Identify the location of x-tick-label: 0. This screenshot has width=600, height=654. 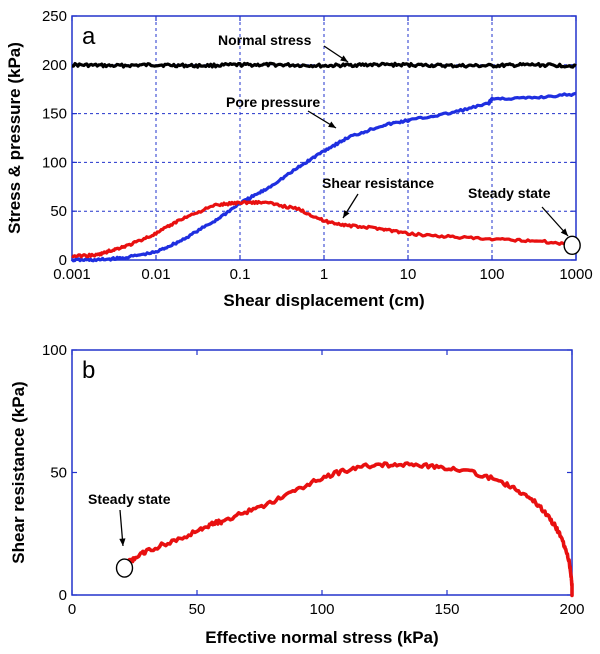
(72, 609).